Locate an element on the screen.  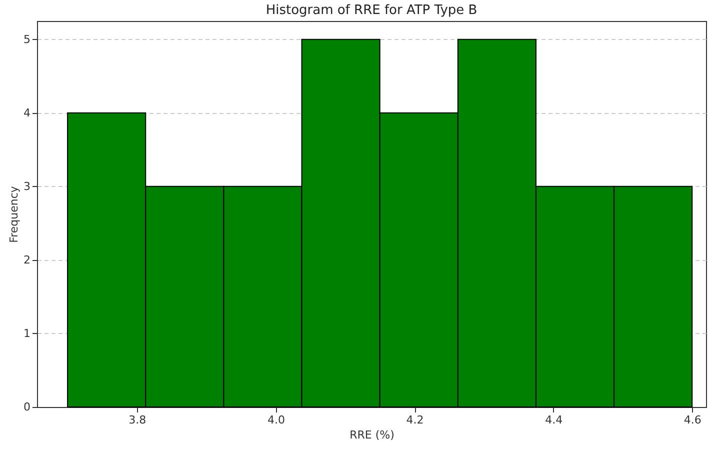
x-tick-label: 4.2 is located at coordinates (415, 420).